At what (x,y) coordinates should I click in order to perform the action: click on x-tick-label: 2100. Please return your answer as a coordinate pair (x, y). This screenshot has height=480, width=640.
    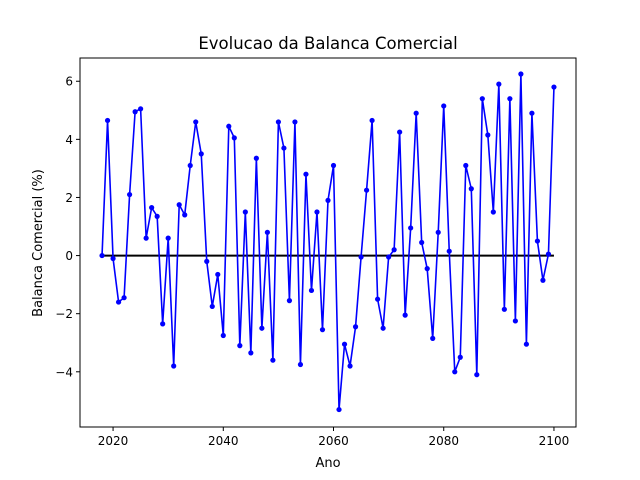
    Looking at the image, I should click on (554, 441).